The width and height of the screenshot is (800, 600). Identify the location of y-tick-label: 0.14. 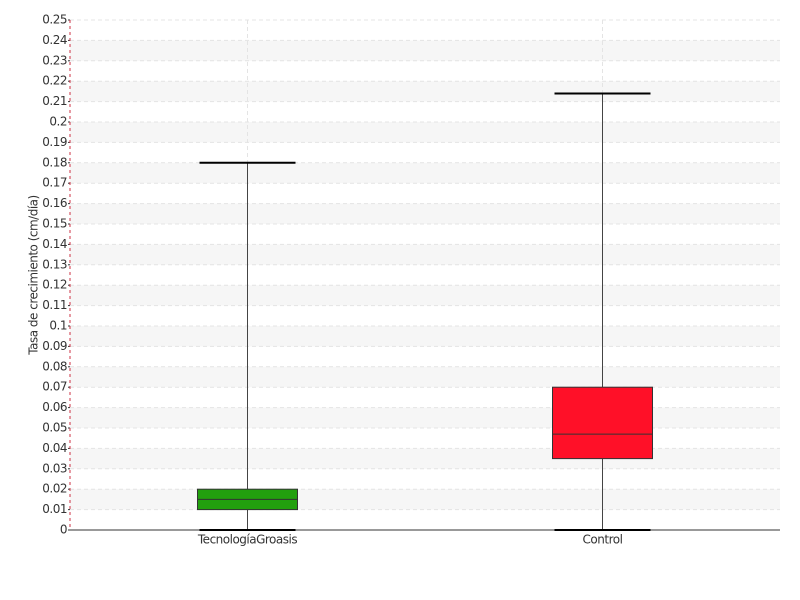
(54, 244).